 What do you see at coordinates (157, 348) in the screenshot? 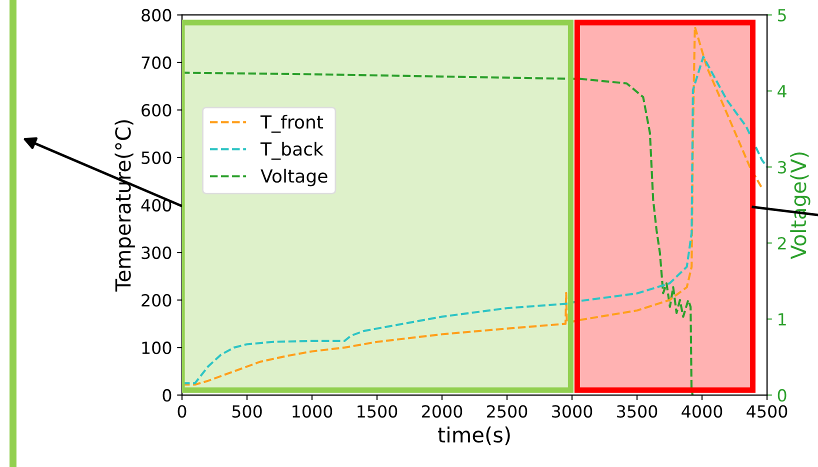
I see `y-tick-label: 100` at bounding box center [157, 348].